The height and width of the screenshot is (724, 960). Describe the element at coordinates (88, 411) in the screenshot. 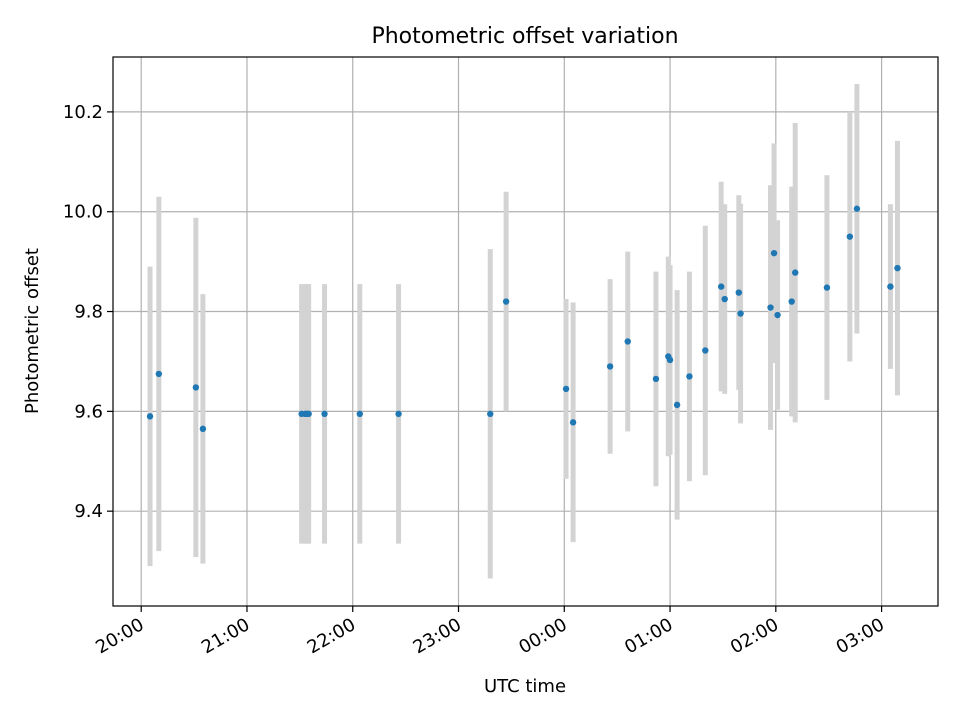

I see `y-tick-label: 9.6` at that location.